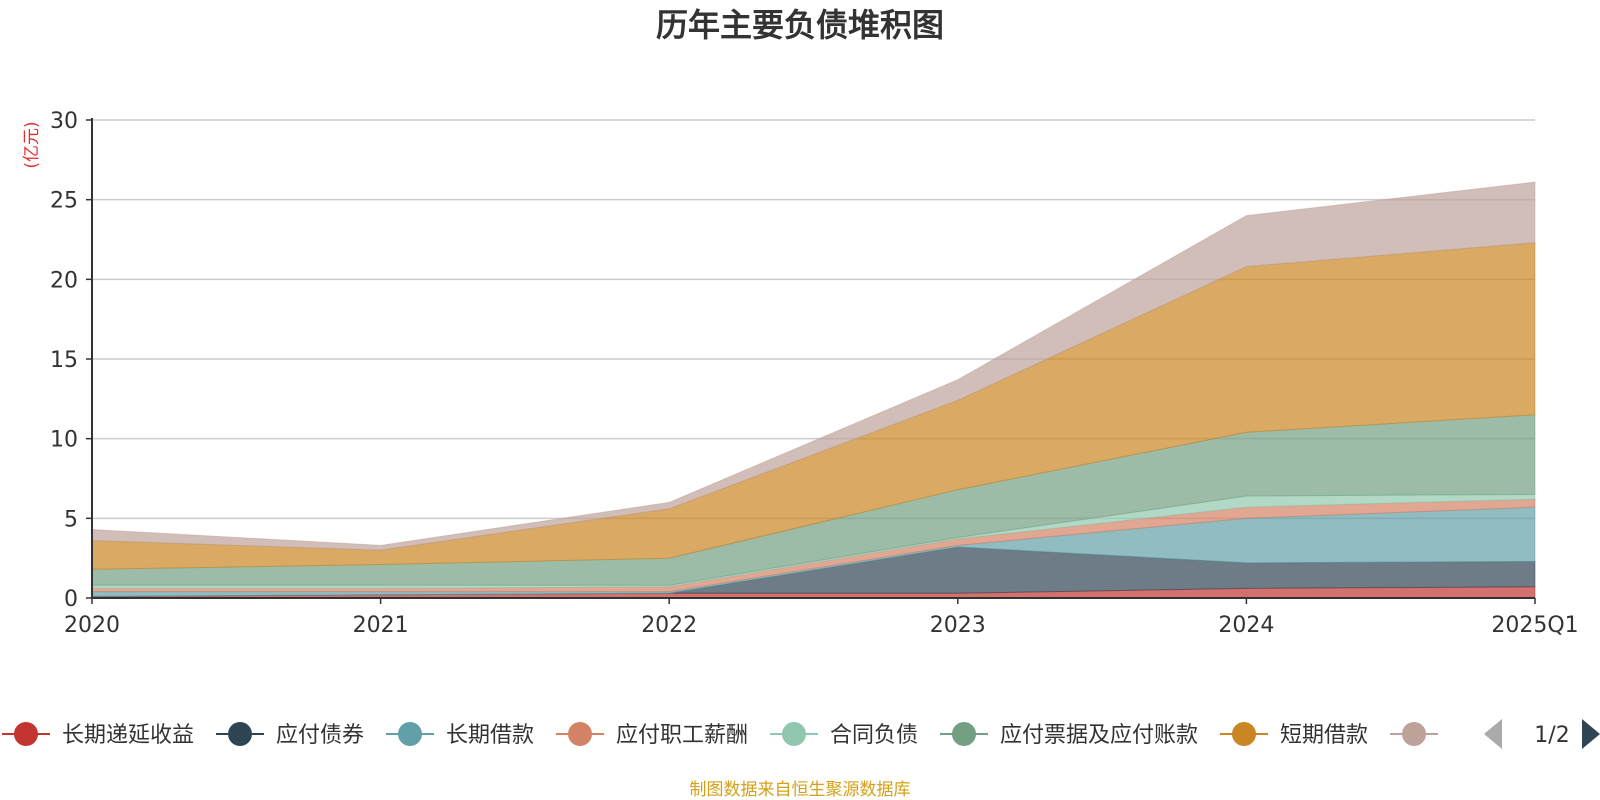  What do you see at coordinates (490, 735) in the screenshot?
I see `legend-label: 长期借款` at bounding box center [490, 735].